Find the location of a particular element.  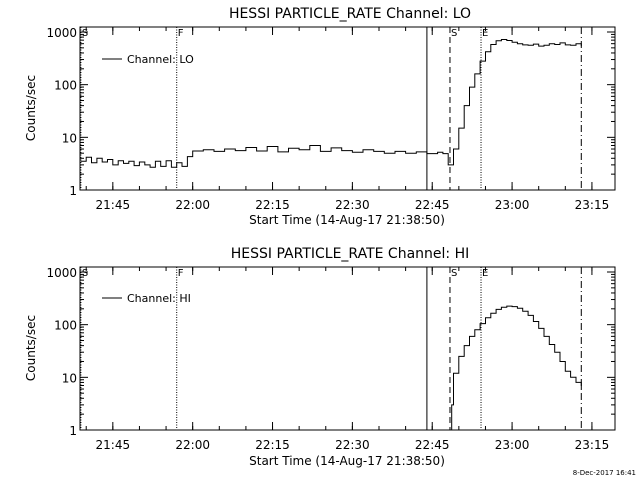

legend: Channel: LO is located at coordinates (148, 59).